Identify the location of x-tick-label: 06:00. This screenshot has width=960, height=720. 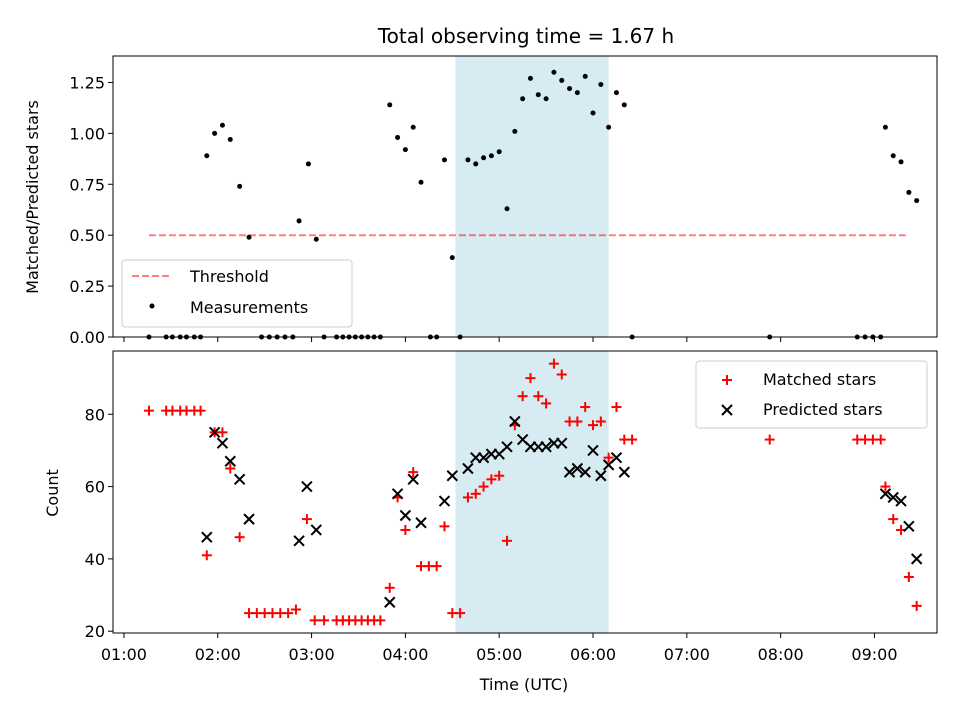
(593, 654).